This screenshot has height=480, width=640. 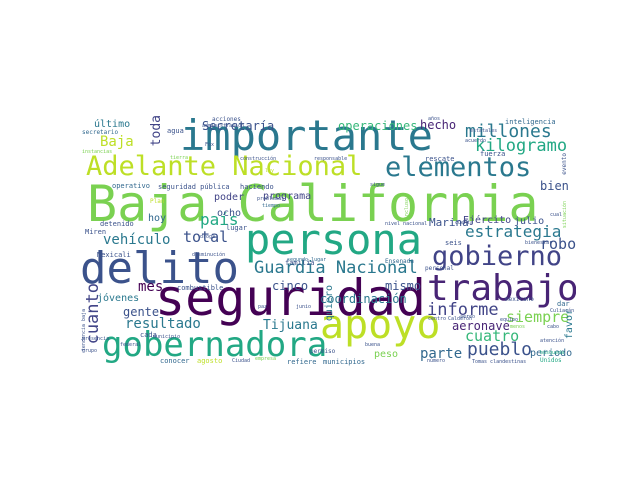 What do you see at coordinates (441, 354) in the screenshot?
I see `word-parte: parte` at bounding box center [441, 354].